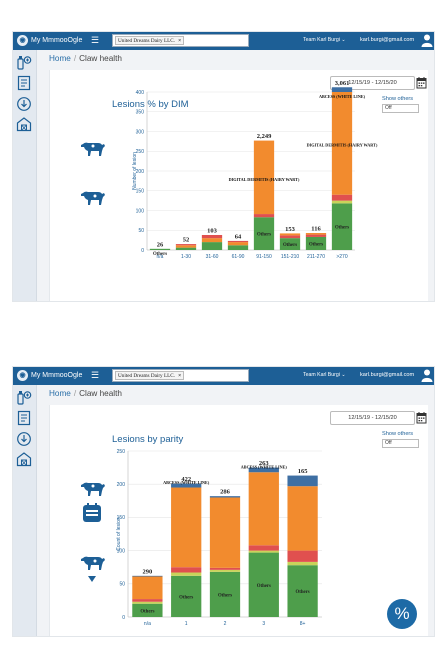  What do you see at coordinates (342, 83) in the screenshot?
I see `bar-total-label: 3,061` at bounding box center [342, 83].